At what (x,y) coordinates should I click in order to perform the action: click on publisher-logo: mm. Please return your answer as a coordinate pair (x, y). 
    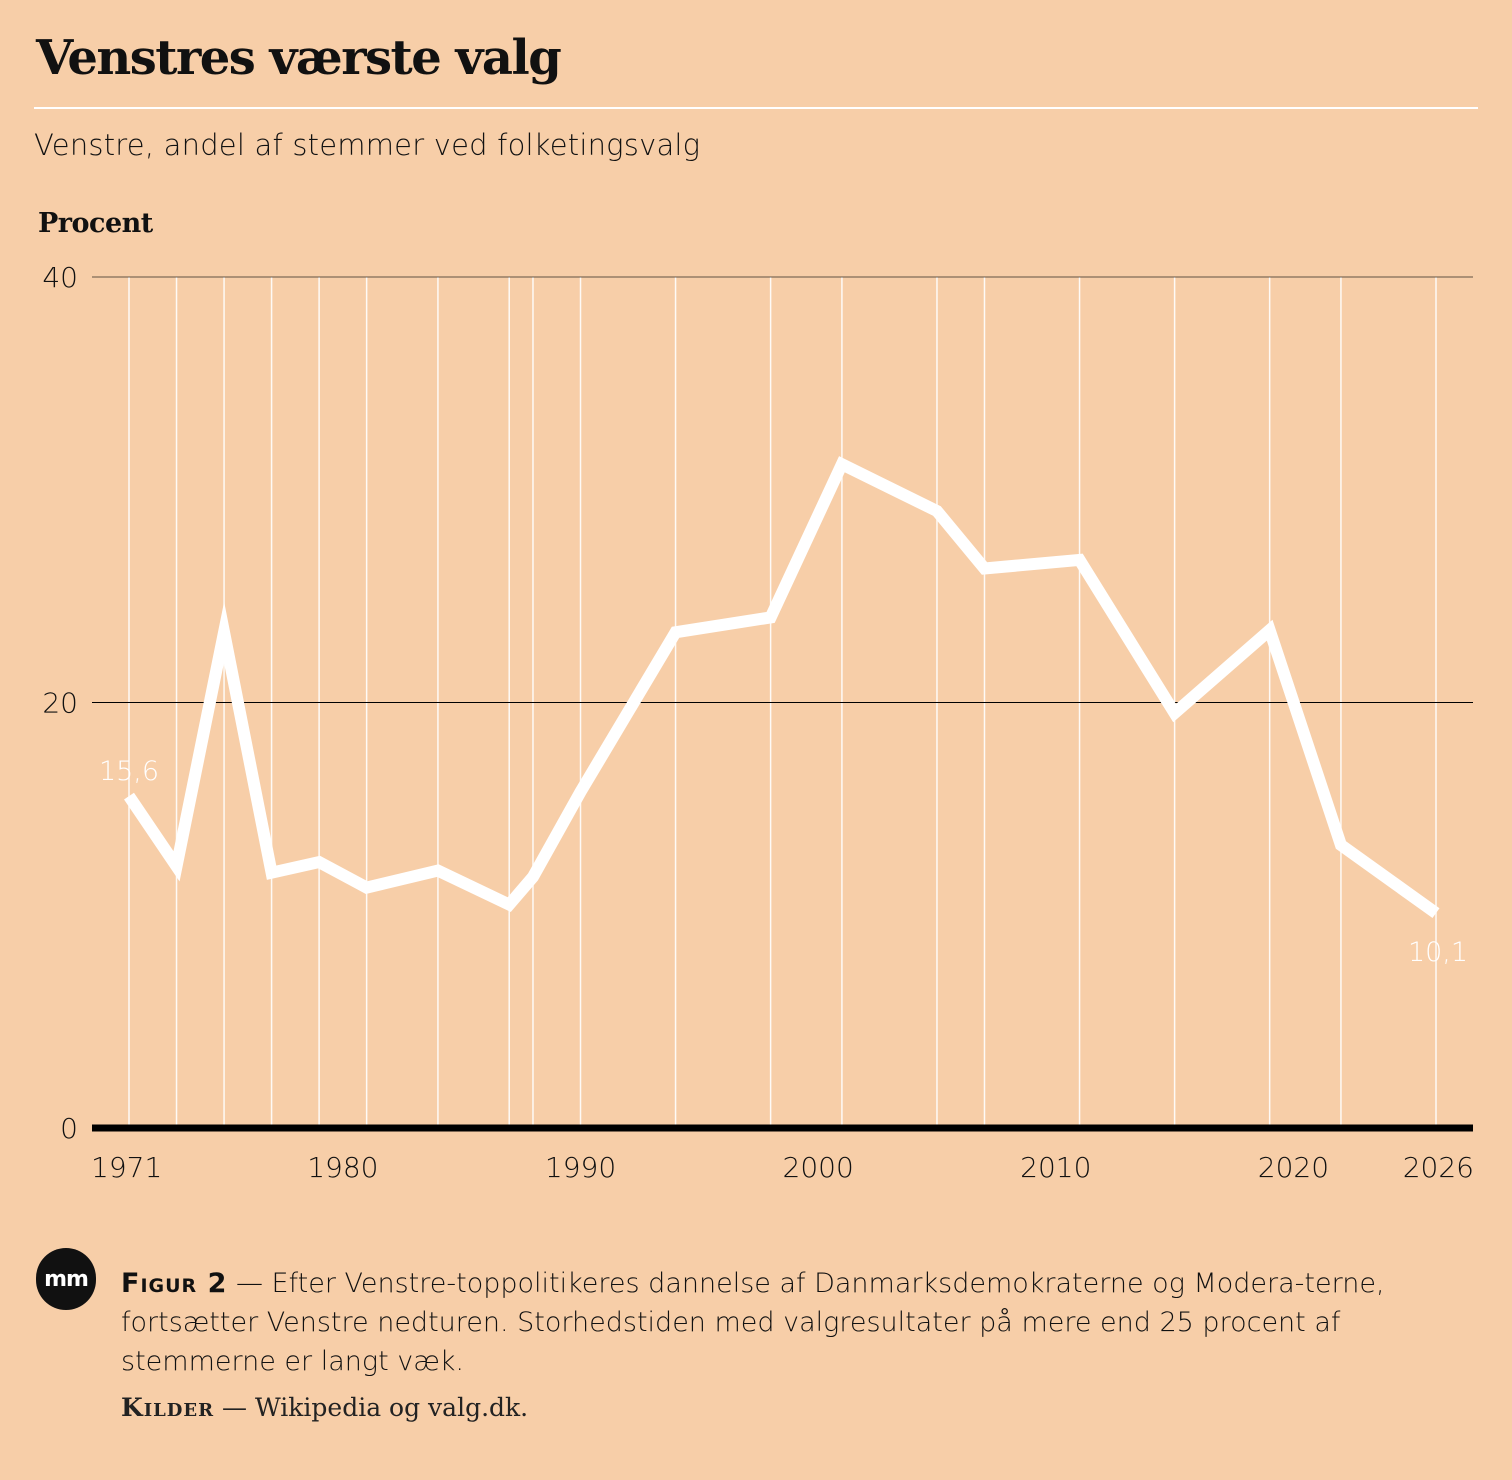
    Looking at the image, I should click on (66, 1279).